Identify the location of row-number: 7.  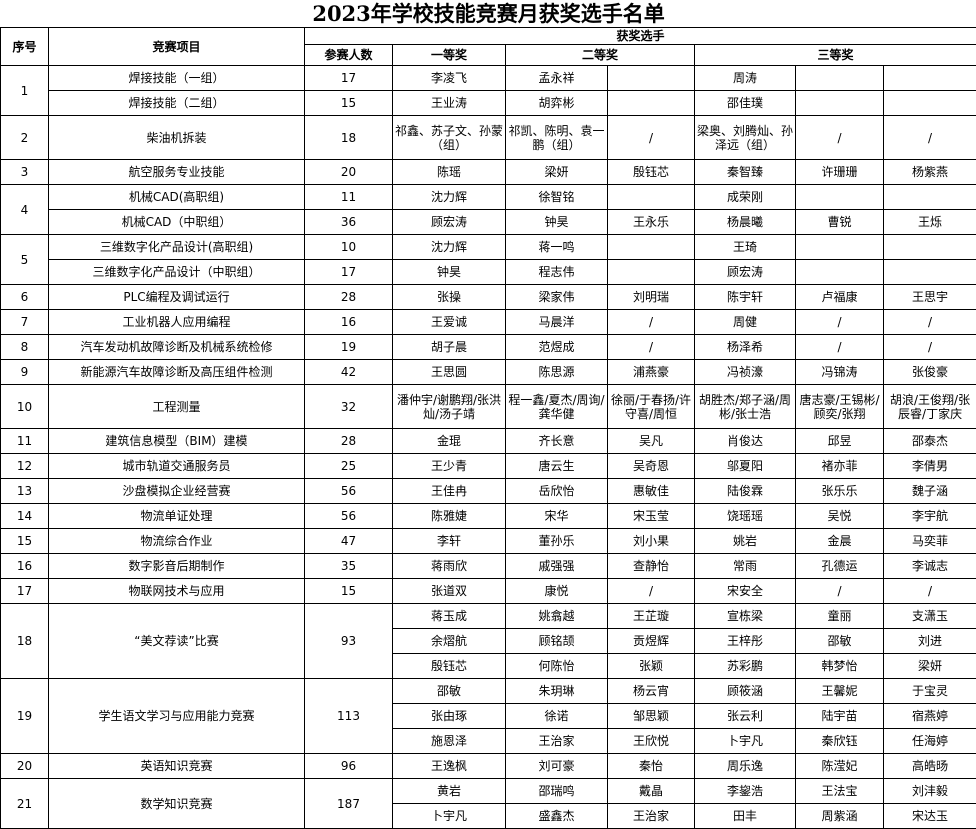
(25, 322).